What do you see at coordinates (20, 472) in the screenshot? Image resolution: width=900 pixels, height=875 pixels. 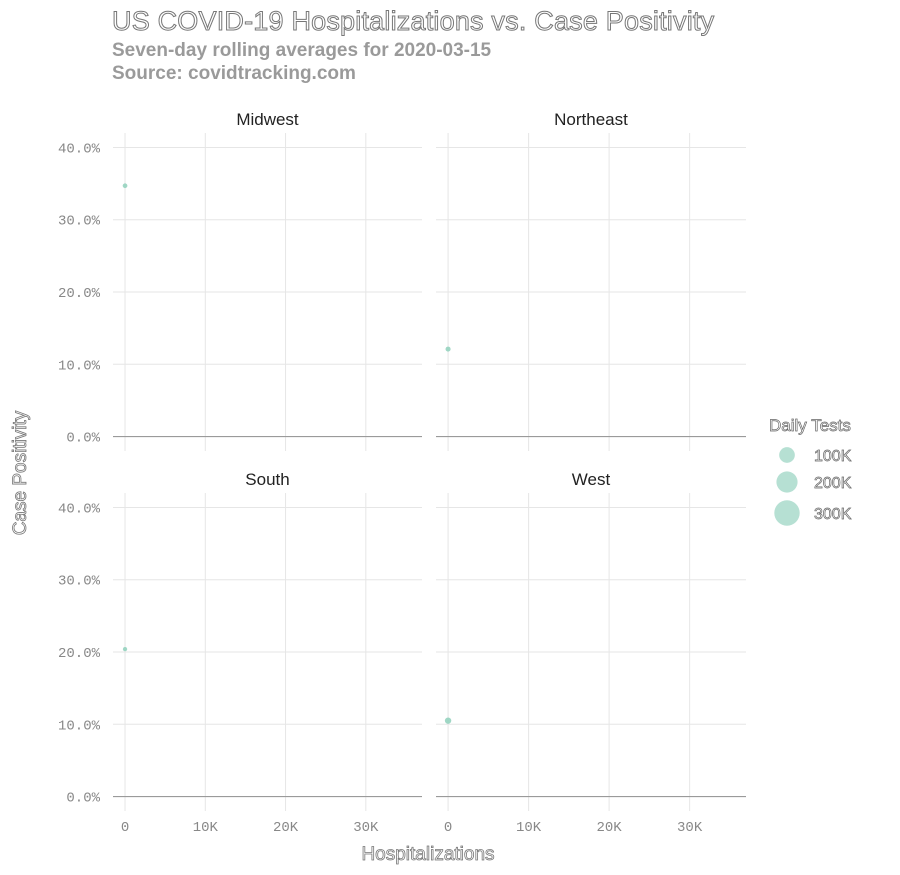 I see `y-axis-title: Case Positivity` at bounding box center [20, 472].